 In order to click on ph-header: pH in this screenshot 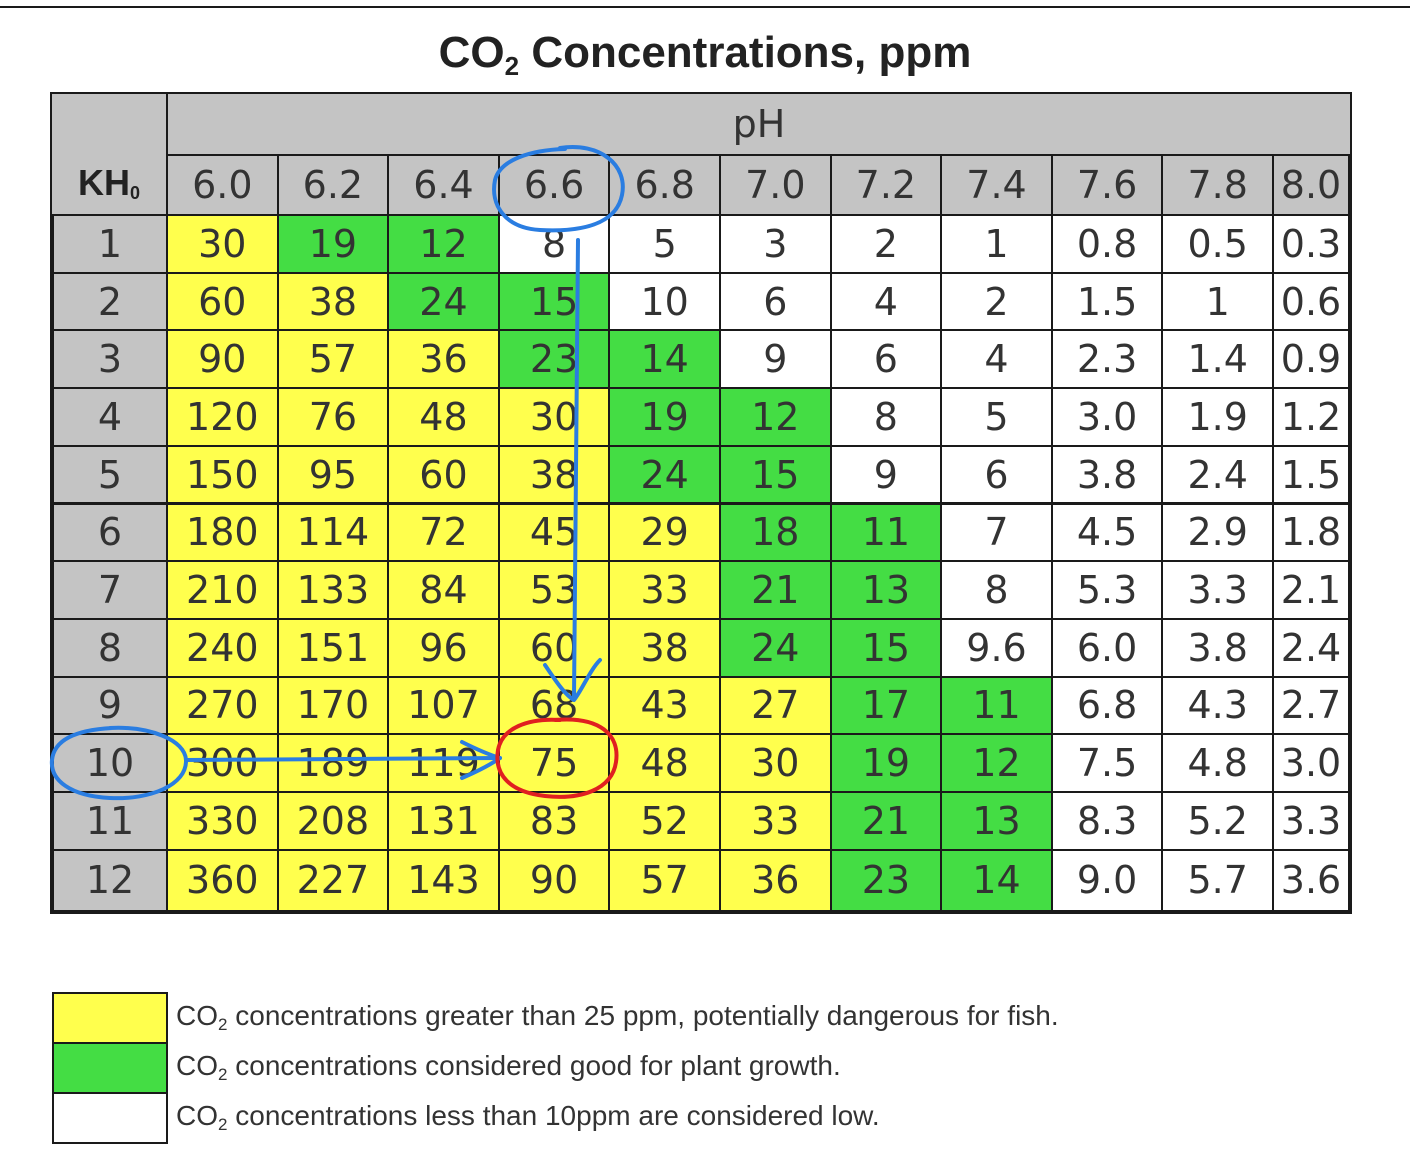, I will do `click(758, 125)`.